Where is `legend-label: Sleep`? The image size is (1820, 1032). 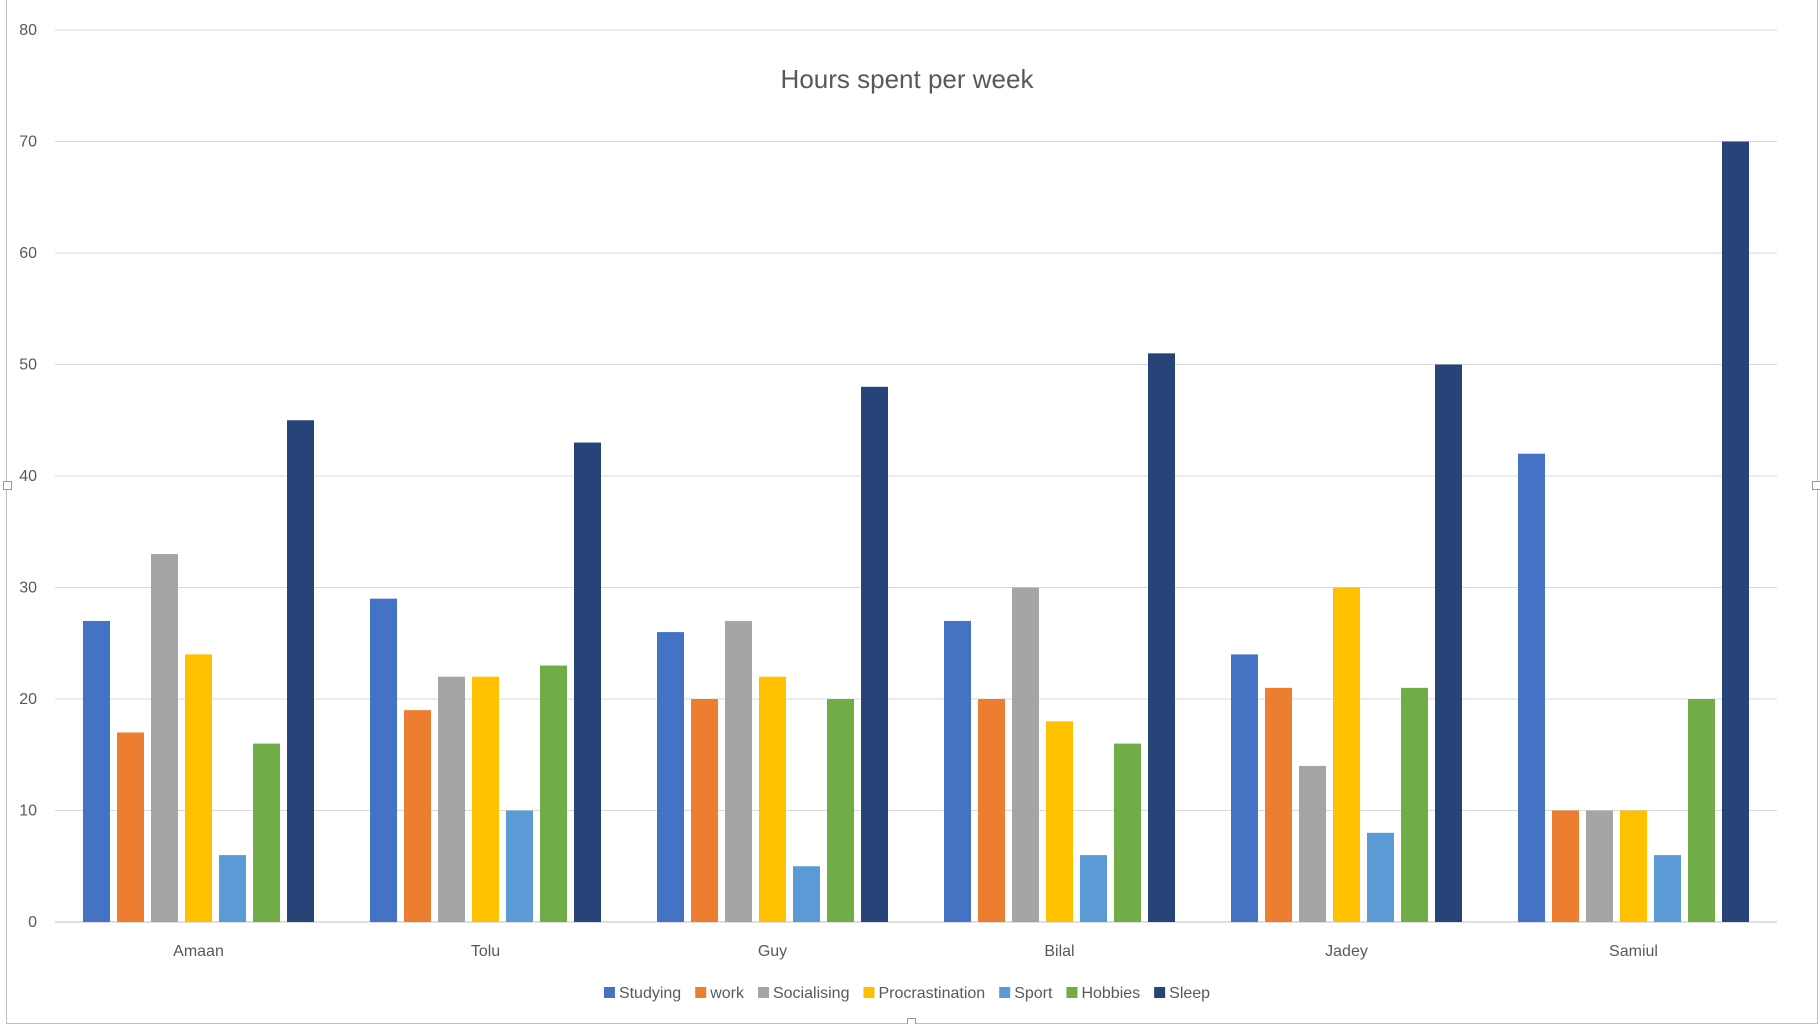
legend-label: Sleep is located at coordinates (1189, 993).